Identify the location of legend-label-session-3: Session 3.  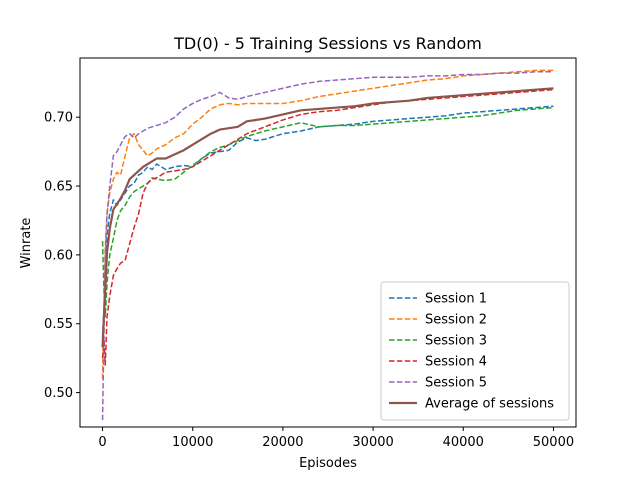
(456, 341).